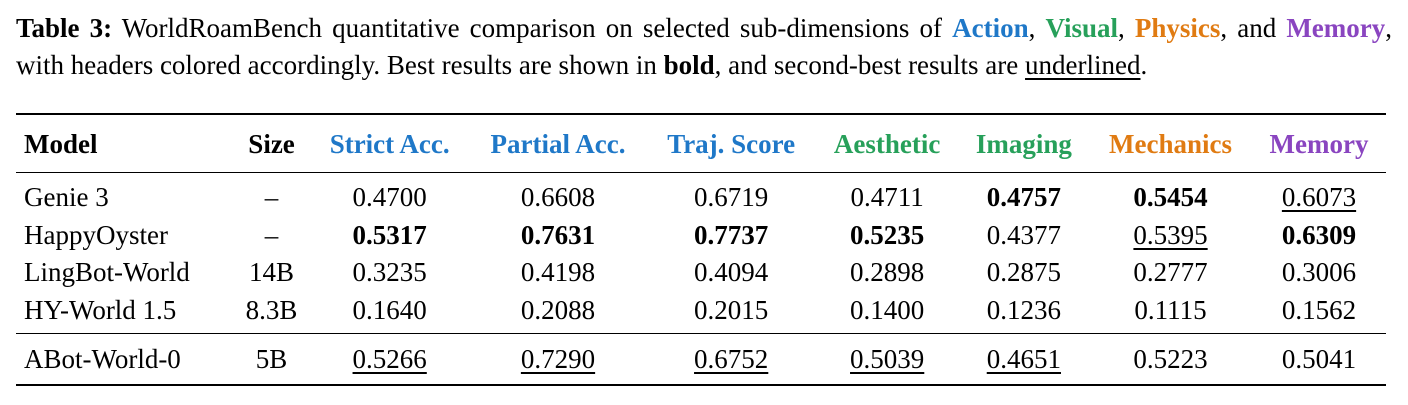 Image resolution: width=1408 pixels, height=405 pixels. I want to click on score-cell: 0.1400, so click(887, 312).